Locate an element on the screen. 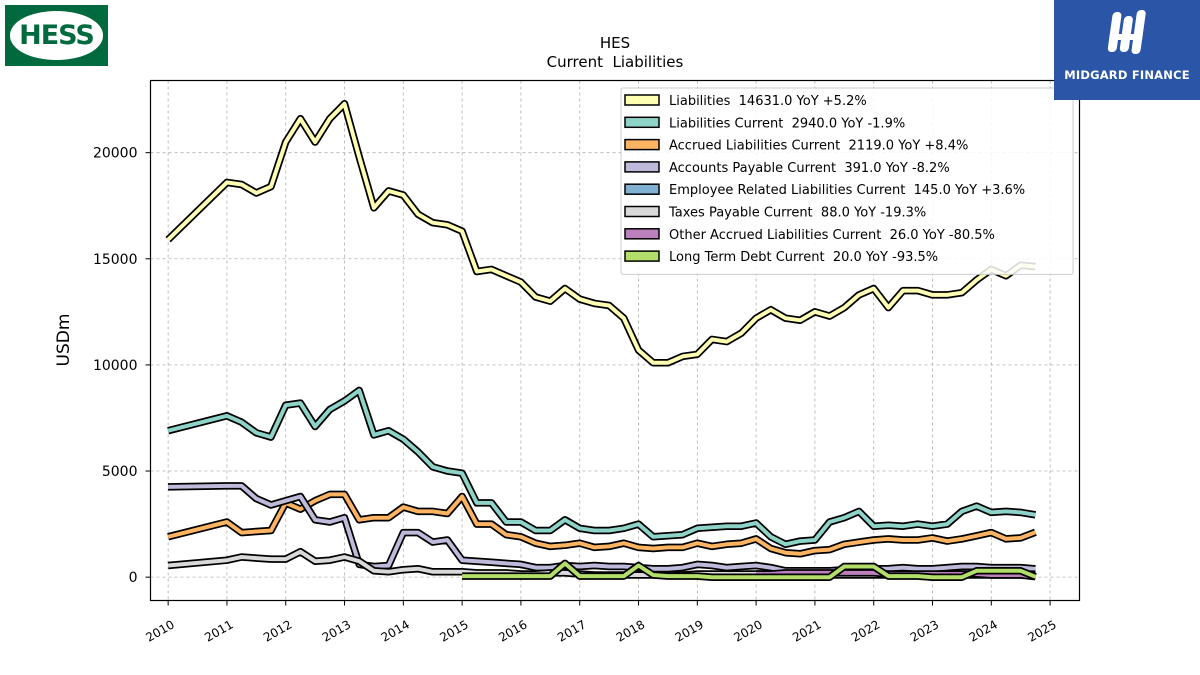 The width and height of the screenshot is (1200, 675). legend-label: Taxes Payable Current 88.0 YoY -19.3% is located at coordinates (797, 213).